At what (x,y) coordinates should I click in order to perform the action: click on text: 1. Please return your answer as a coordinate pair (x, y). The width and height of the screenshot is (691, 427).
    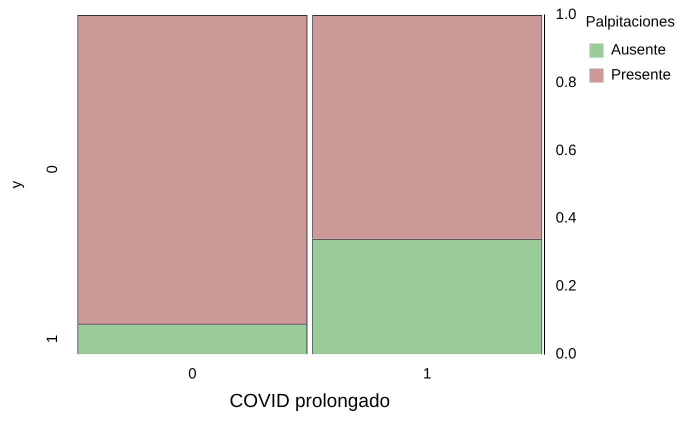
    Looking at the image, I should click on (53, 339).